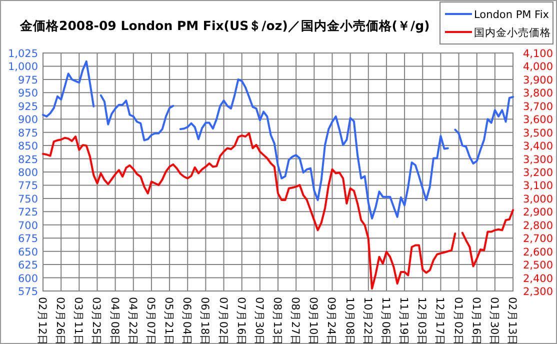  What do you see at coordinates (537, 160) in the screenshot?
I see `y2-tick-label: 3,300` at bounding box center [537, 160].